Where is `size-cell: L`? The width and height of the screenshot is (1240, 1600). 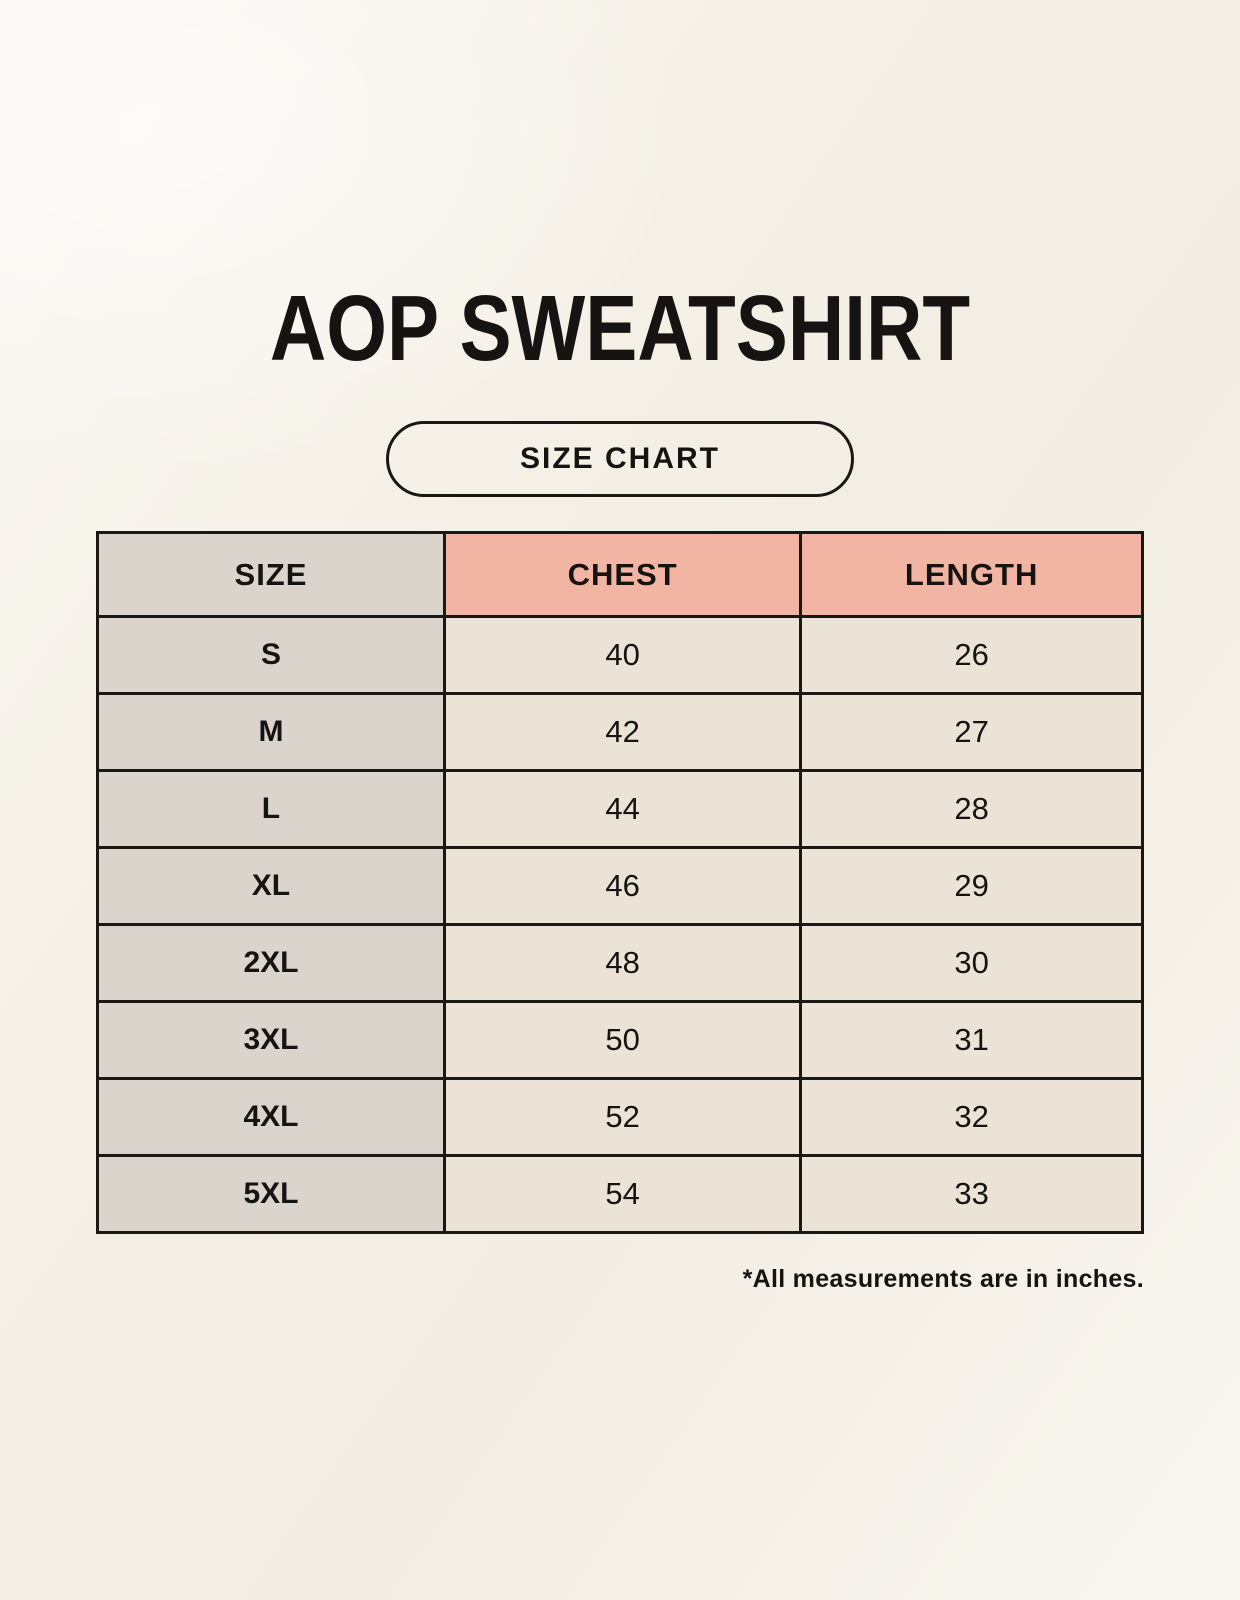
size-cell: L is located at coordinates (271, 809).